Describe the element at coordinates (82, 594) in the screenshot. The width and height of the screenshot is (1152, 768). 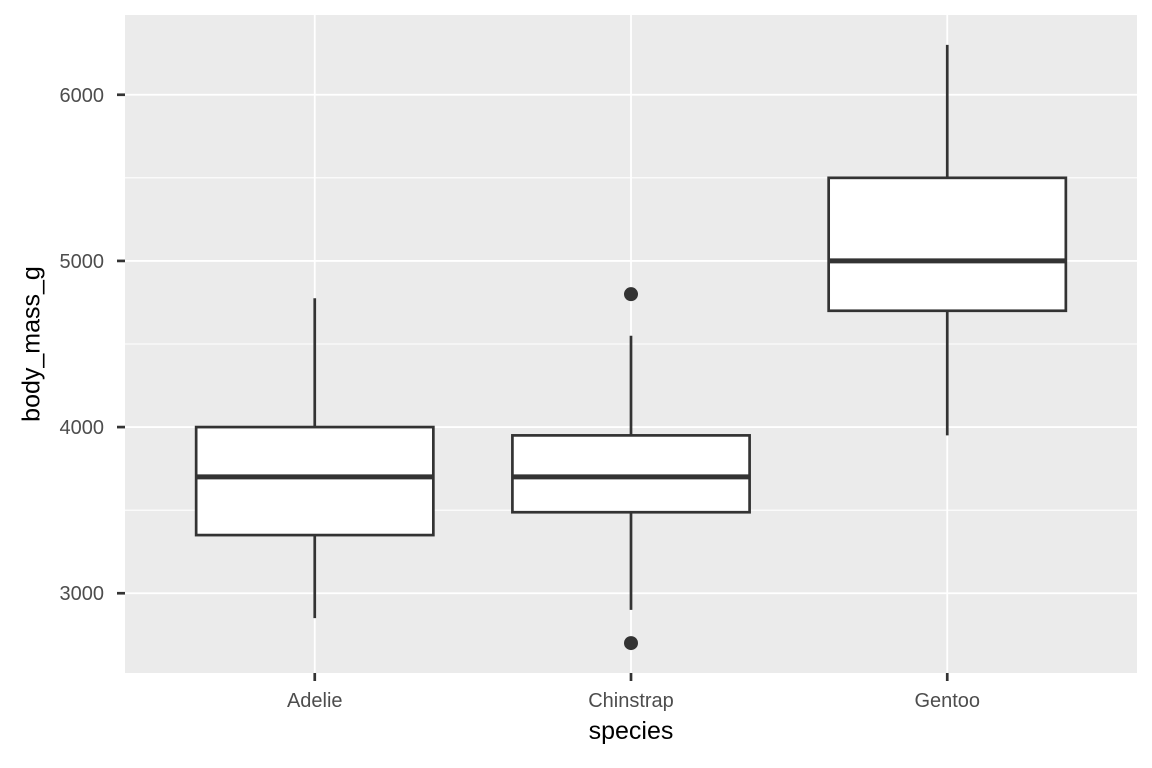
I see `y-tick-label: 3000` at that location.